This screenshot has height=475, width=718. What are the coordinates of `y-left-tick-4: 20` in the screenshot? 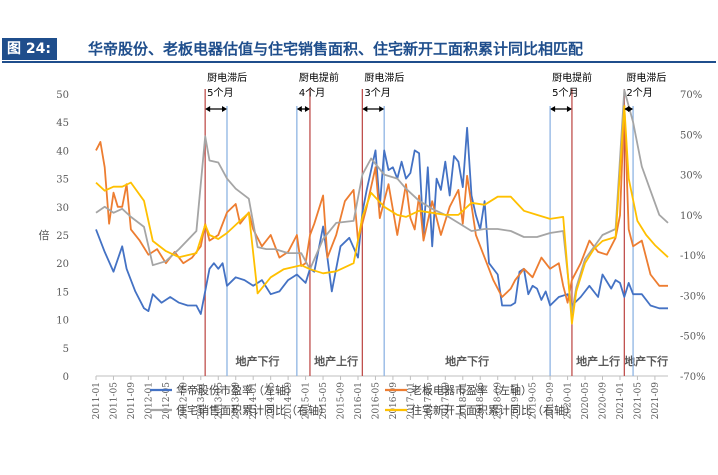 It's located at (62, 264).